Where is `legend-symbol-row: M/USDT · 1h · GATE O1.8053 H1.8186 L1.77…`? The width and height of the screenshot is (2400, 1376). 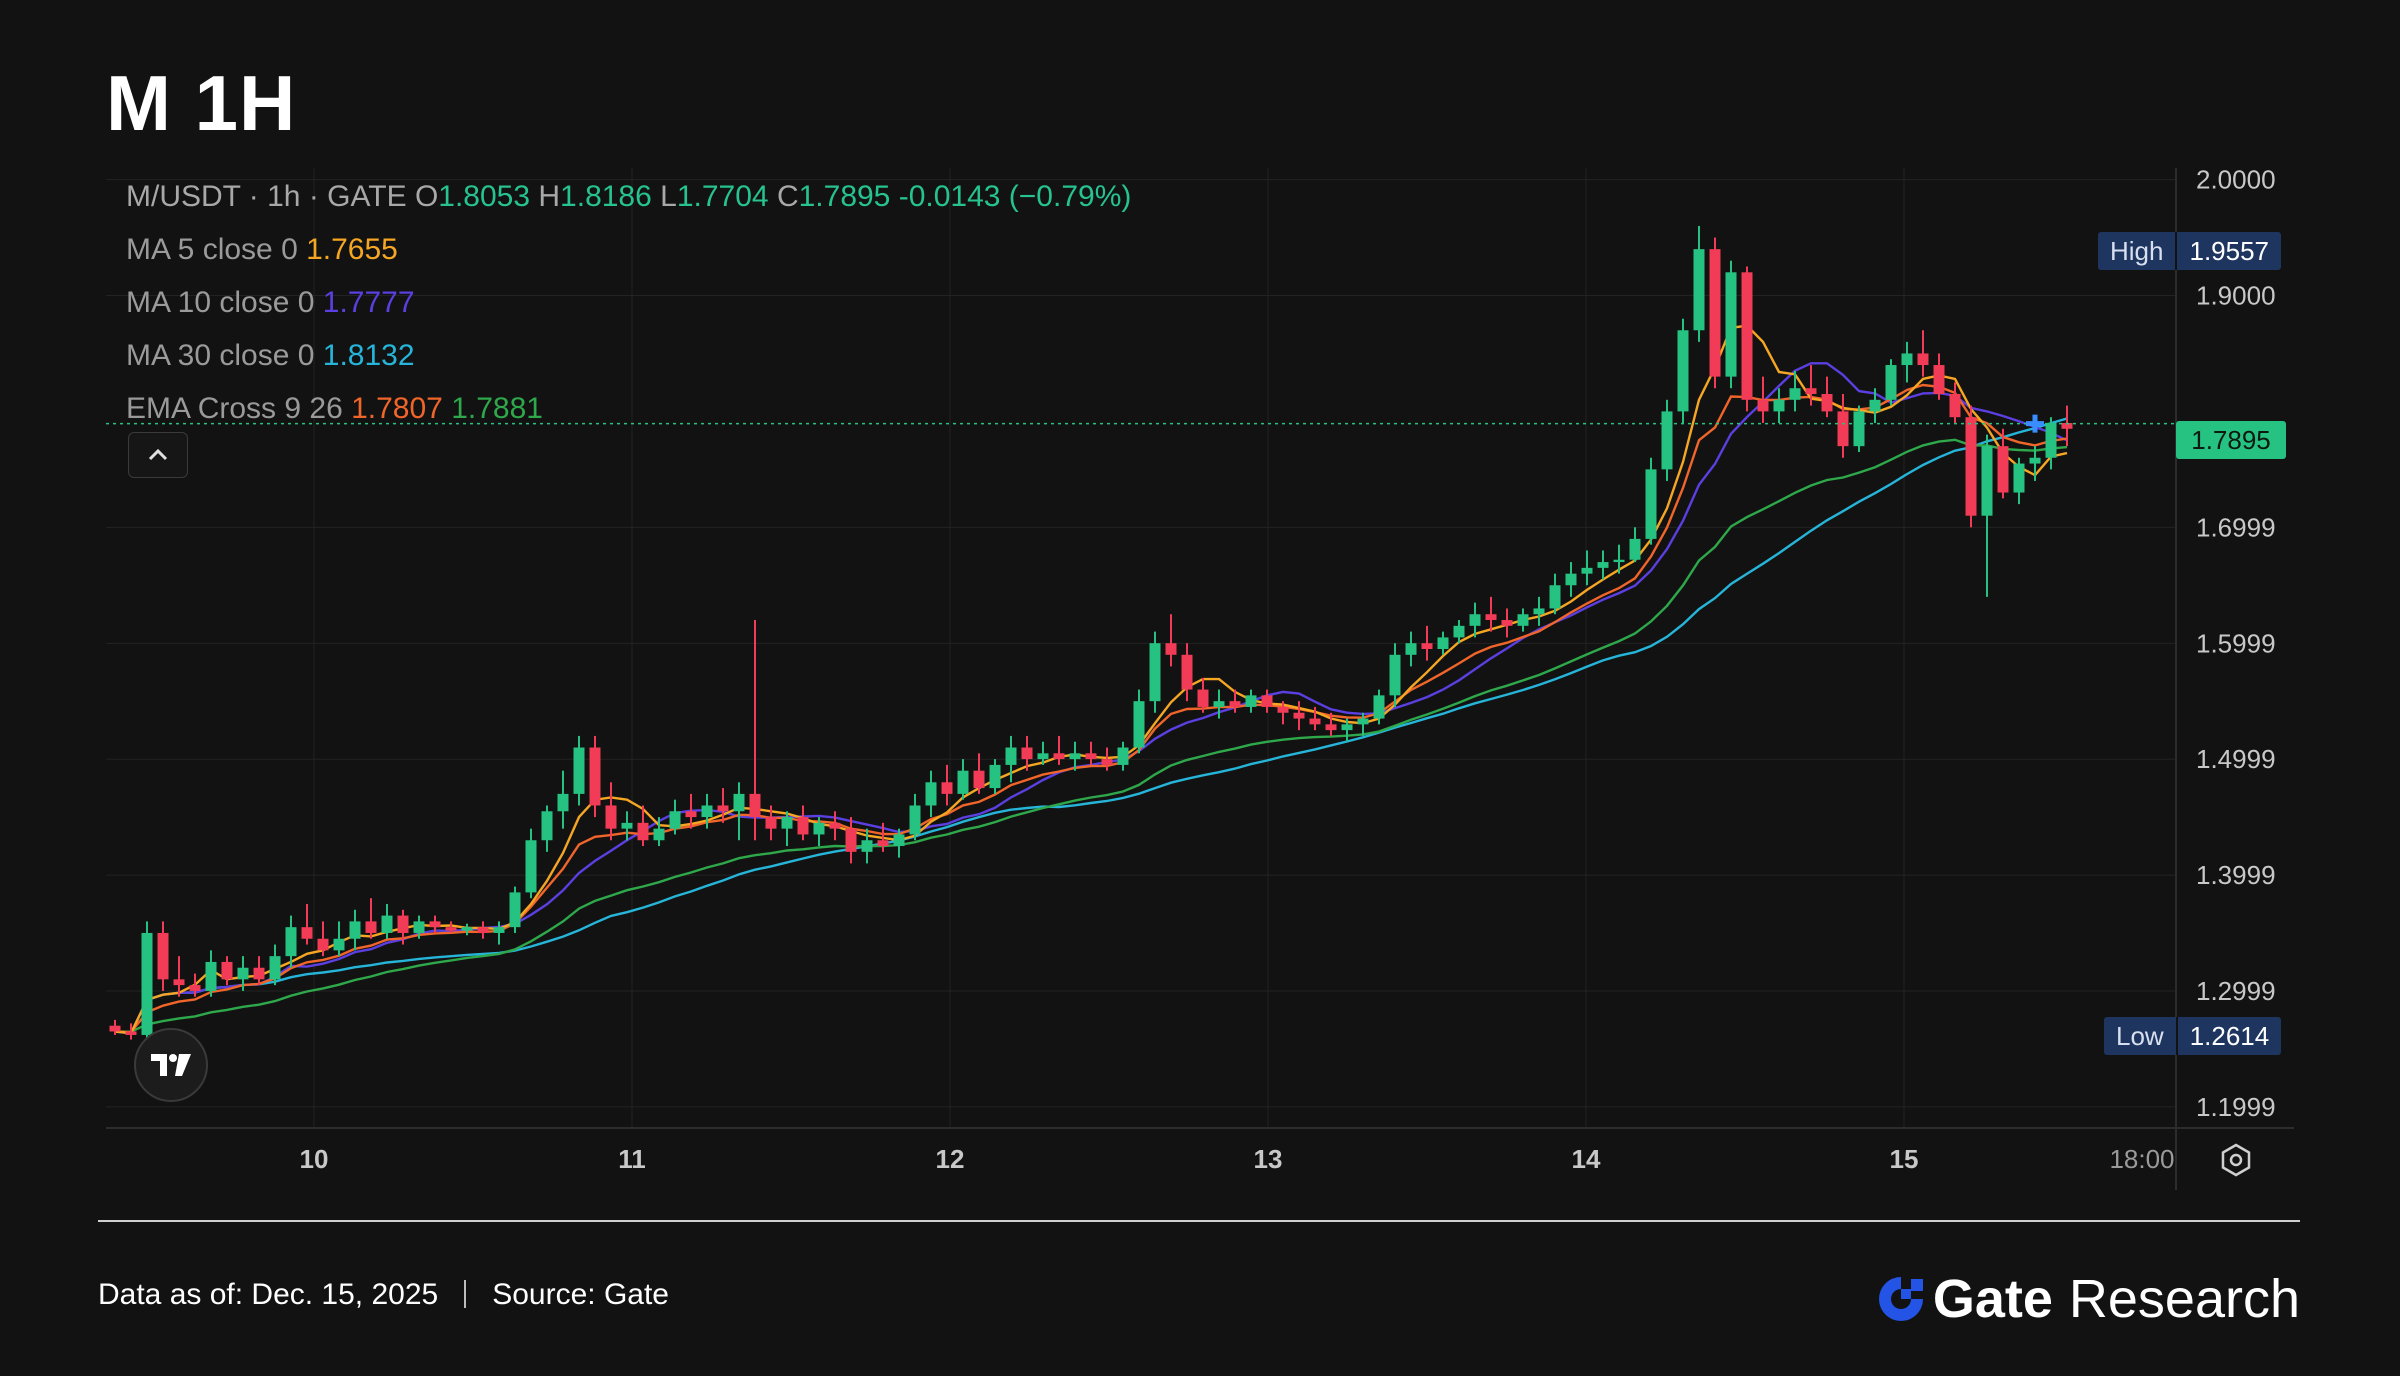
legend-symbol-row: M/USDT · 1h · GATE O1.8053 H1.8186 L1.77… is located at coordinates (628, 196).